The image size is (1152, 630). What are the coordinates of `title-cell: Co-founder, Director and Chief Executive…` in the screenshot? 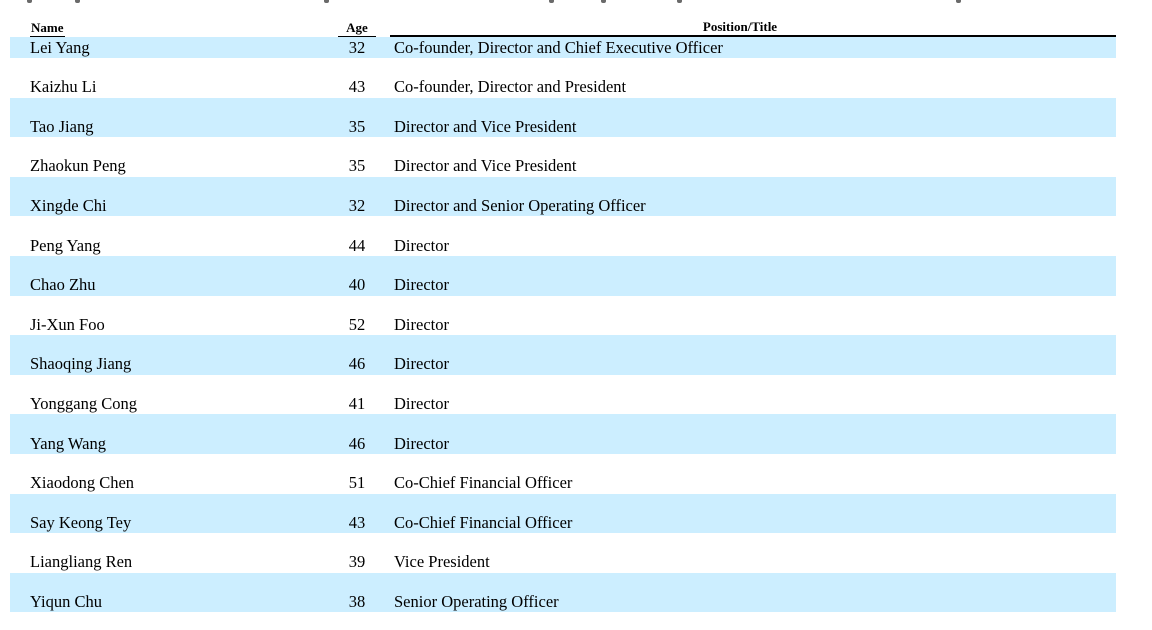 It's located at (558, 47).